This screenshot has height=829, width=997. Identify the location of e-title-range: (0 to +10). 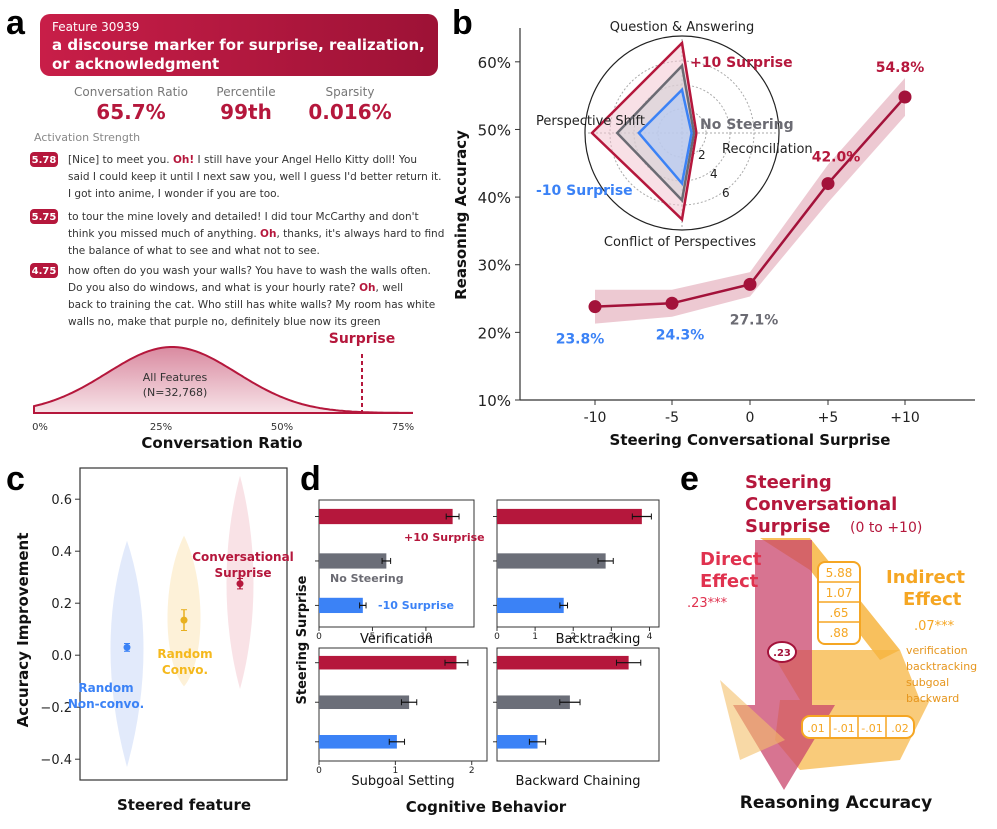
(886, 528).